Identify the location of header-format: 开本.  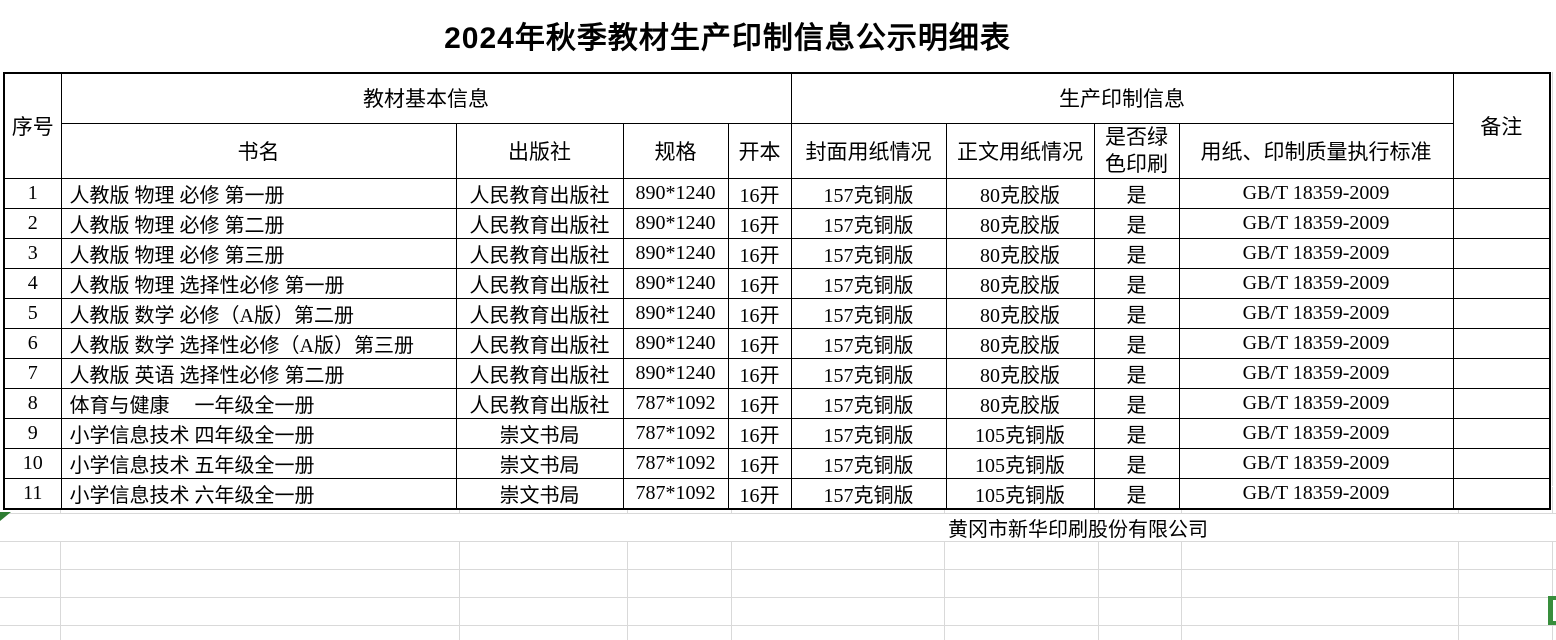
(759, 150).